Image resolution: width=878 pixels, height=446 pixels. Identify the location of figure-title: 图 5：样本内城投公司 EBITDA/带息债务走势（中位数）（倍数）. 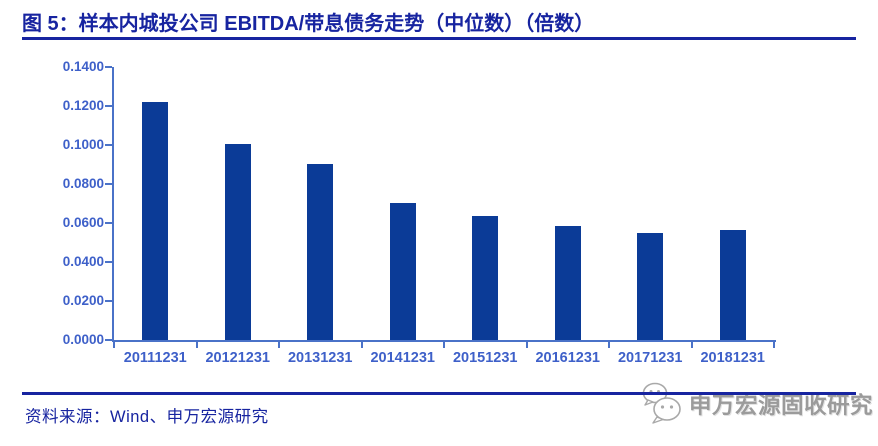
(308, 24).